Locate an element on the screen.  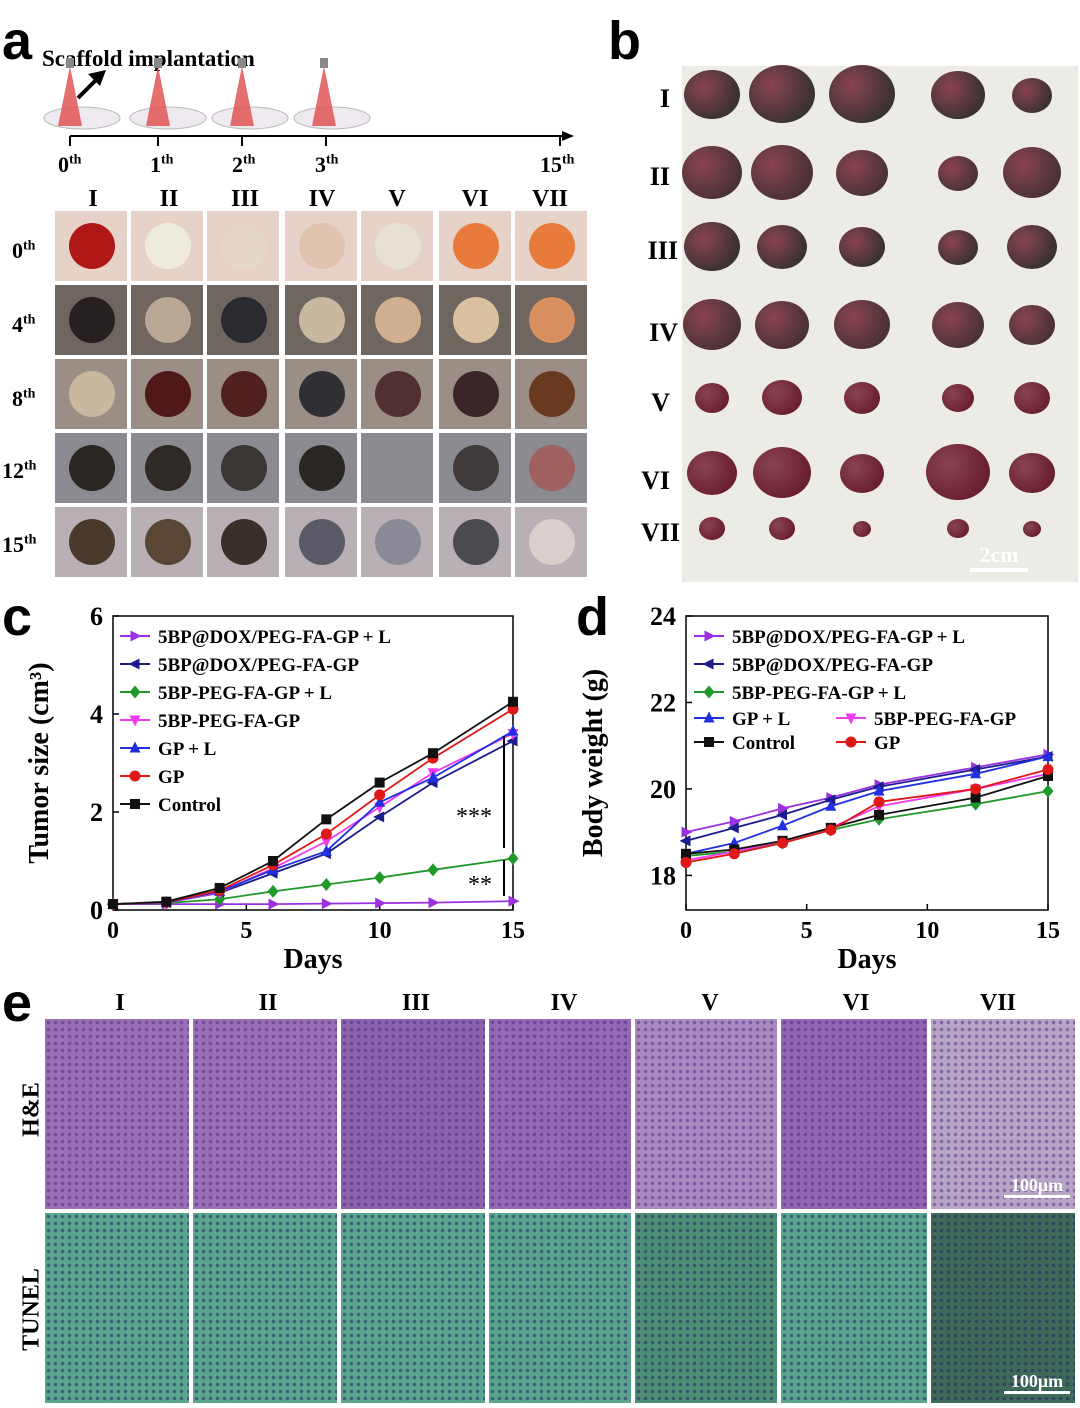
wound-photo-r0-c2 is located at coordinates (243, 246).